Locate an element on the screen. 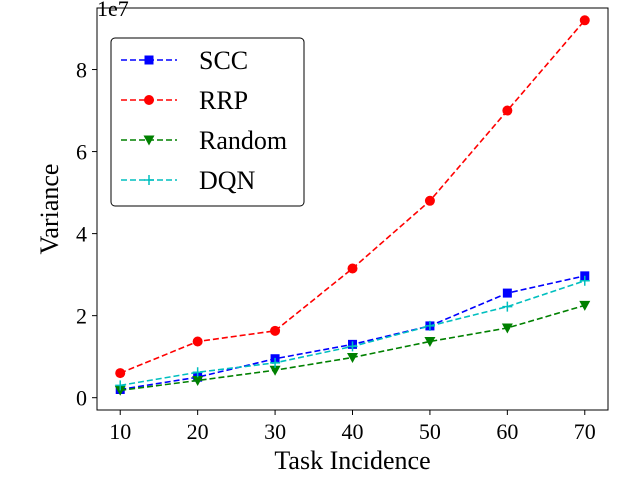 The width and height of the screenshot is (640, 480). legend: SCC RRP Random DQN is located at coordinates (207, 122).